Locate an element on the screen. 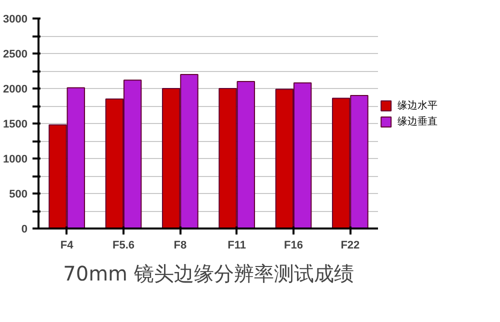  y-tick-label: 1000 is located at coordinates (15, 160).